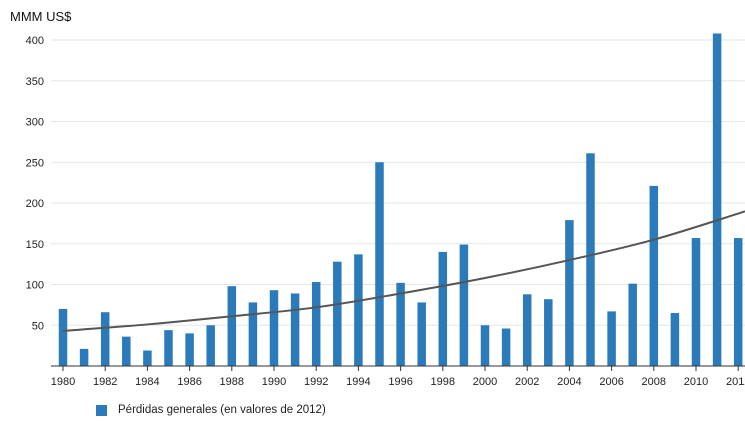  I want to click on x-tick-label: 1980, so click(63, 382).